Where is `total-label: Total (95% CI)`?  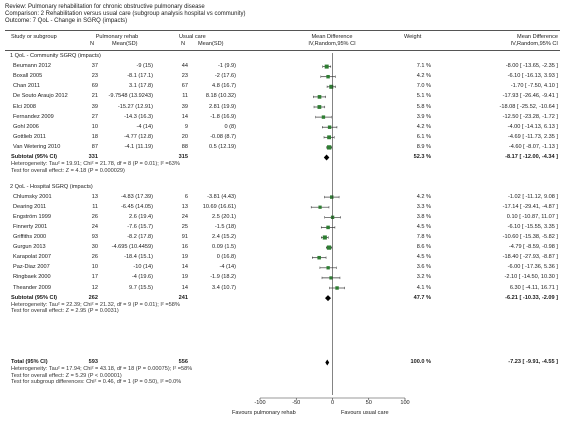
total-label: Total (95% CI) is located at coordinates (29, 362).